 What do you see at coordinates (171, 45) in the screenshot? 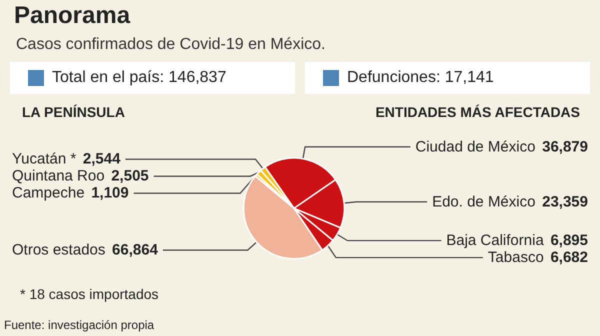
I see `chart-subtitle: Casos confirmados de Covid-19 en México.` at bounding box center [171, 45].